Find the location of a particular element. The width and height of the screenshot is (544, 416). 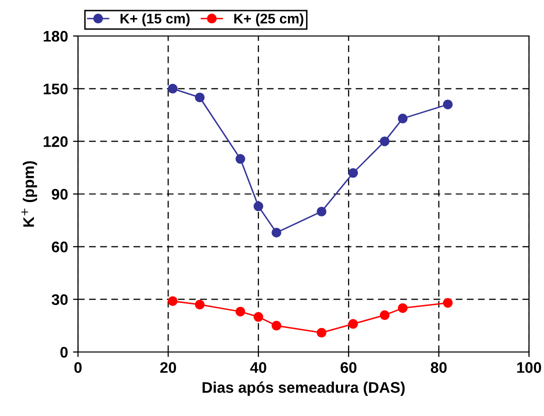

x-tick-label: 100 is located at coordinates (529, 367).